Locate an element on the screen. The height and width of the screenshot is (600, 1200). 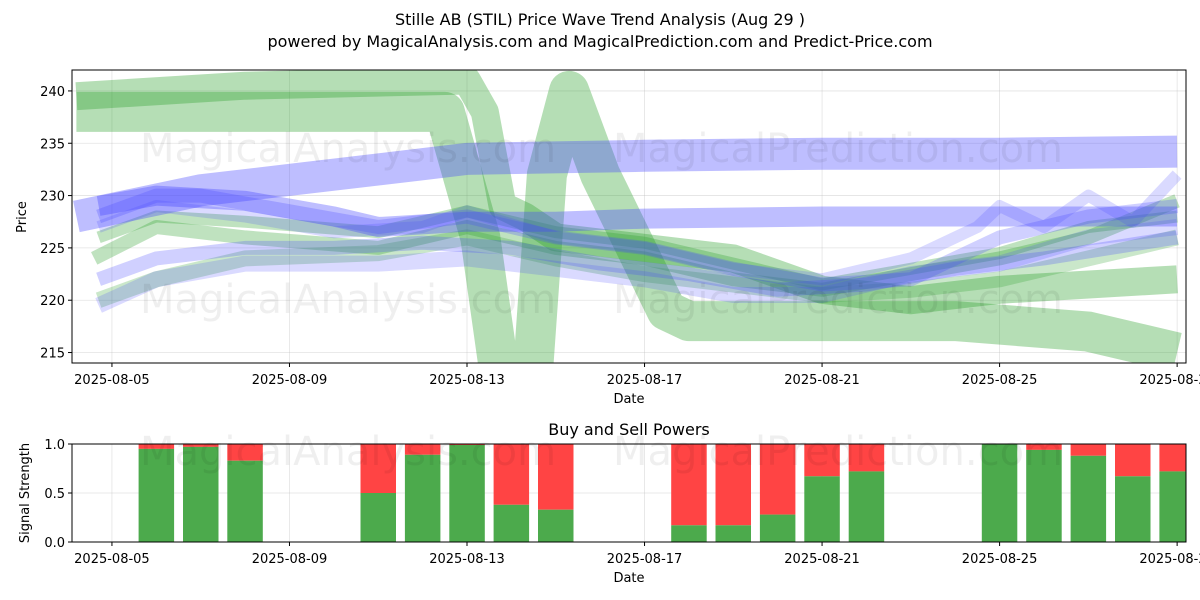
price-y-tick-label: 220 is located at coordinates (52, 301).